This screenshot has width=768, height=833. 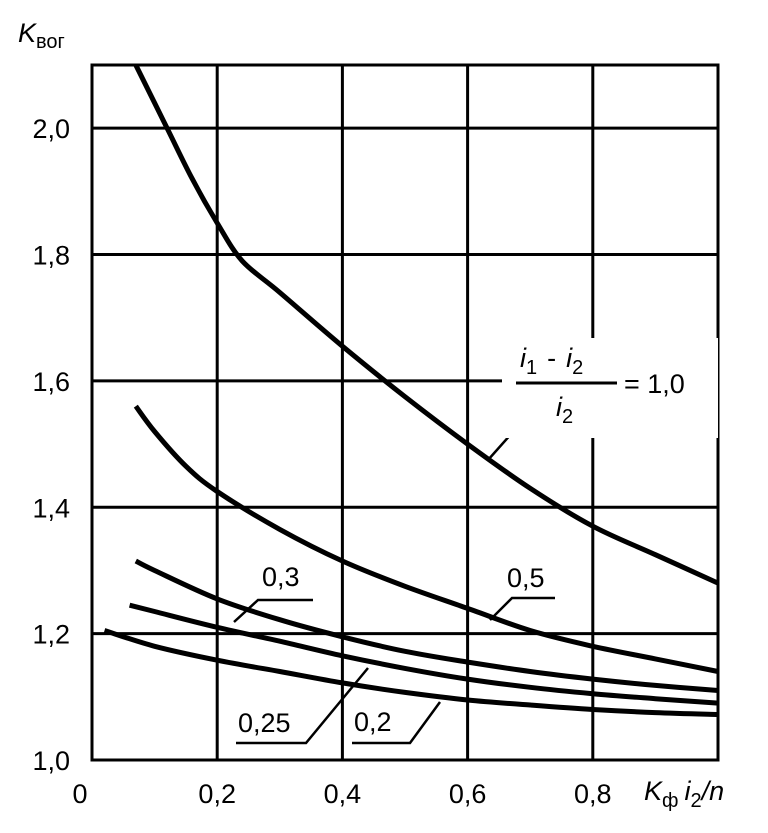 What do you see at coordinates (51, 508) in the screenshot?
I see `y-tick-label: 1,4` at bounding box center [51, 508].